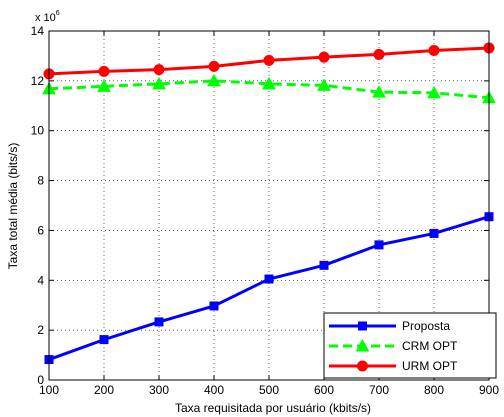 This screenshot has width=504, height=417. Describe the element at coordinates (13, 206) in the screenshot. I see `y-axis-label: Taxa total média (bits/s)` at that location.